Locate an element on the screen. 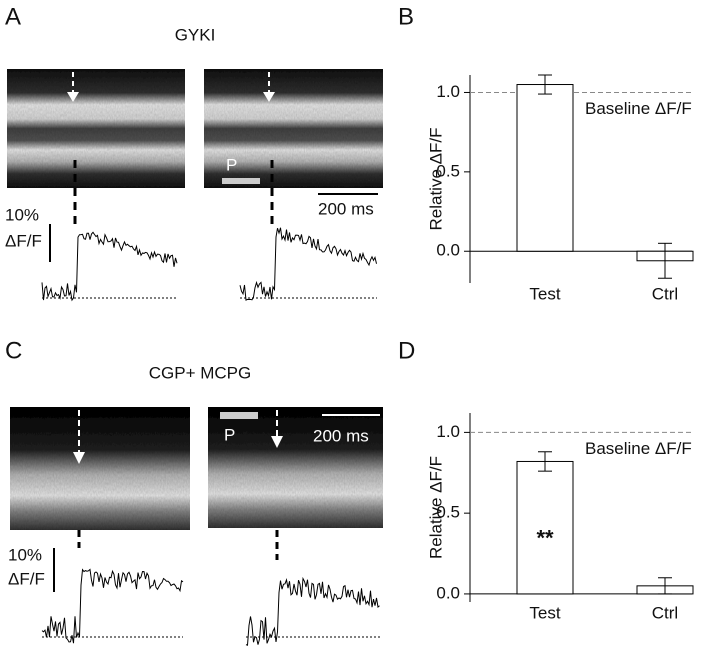 The image size is (720, 664). panel-label: A is located at coordinates (13, 16).